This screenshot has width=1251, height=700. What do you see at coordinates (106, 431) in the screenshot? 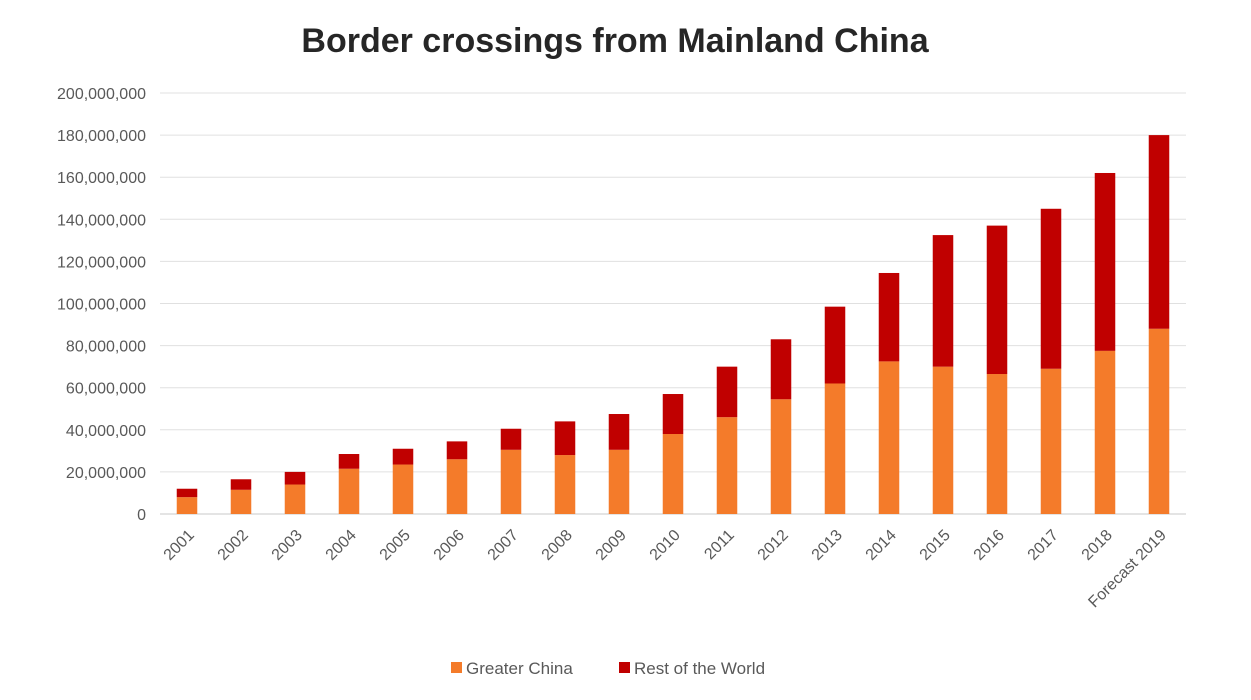
I see `y-tick-label: 40,000,000` at bounding box center [106, 431].